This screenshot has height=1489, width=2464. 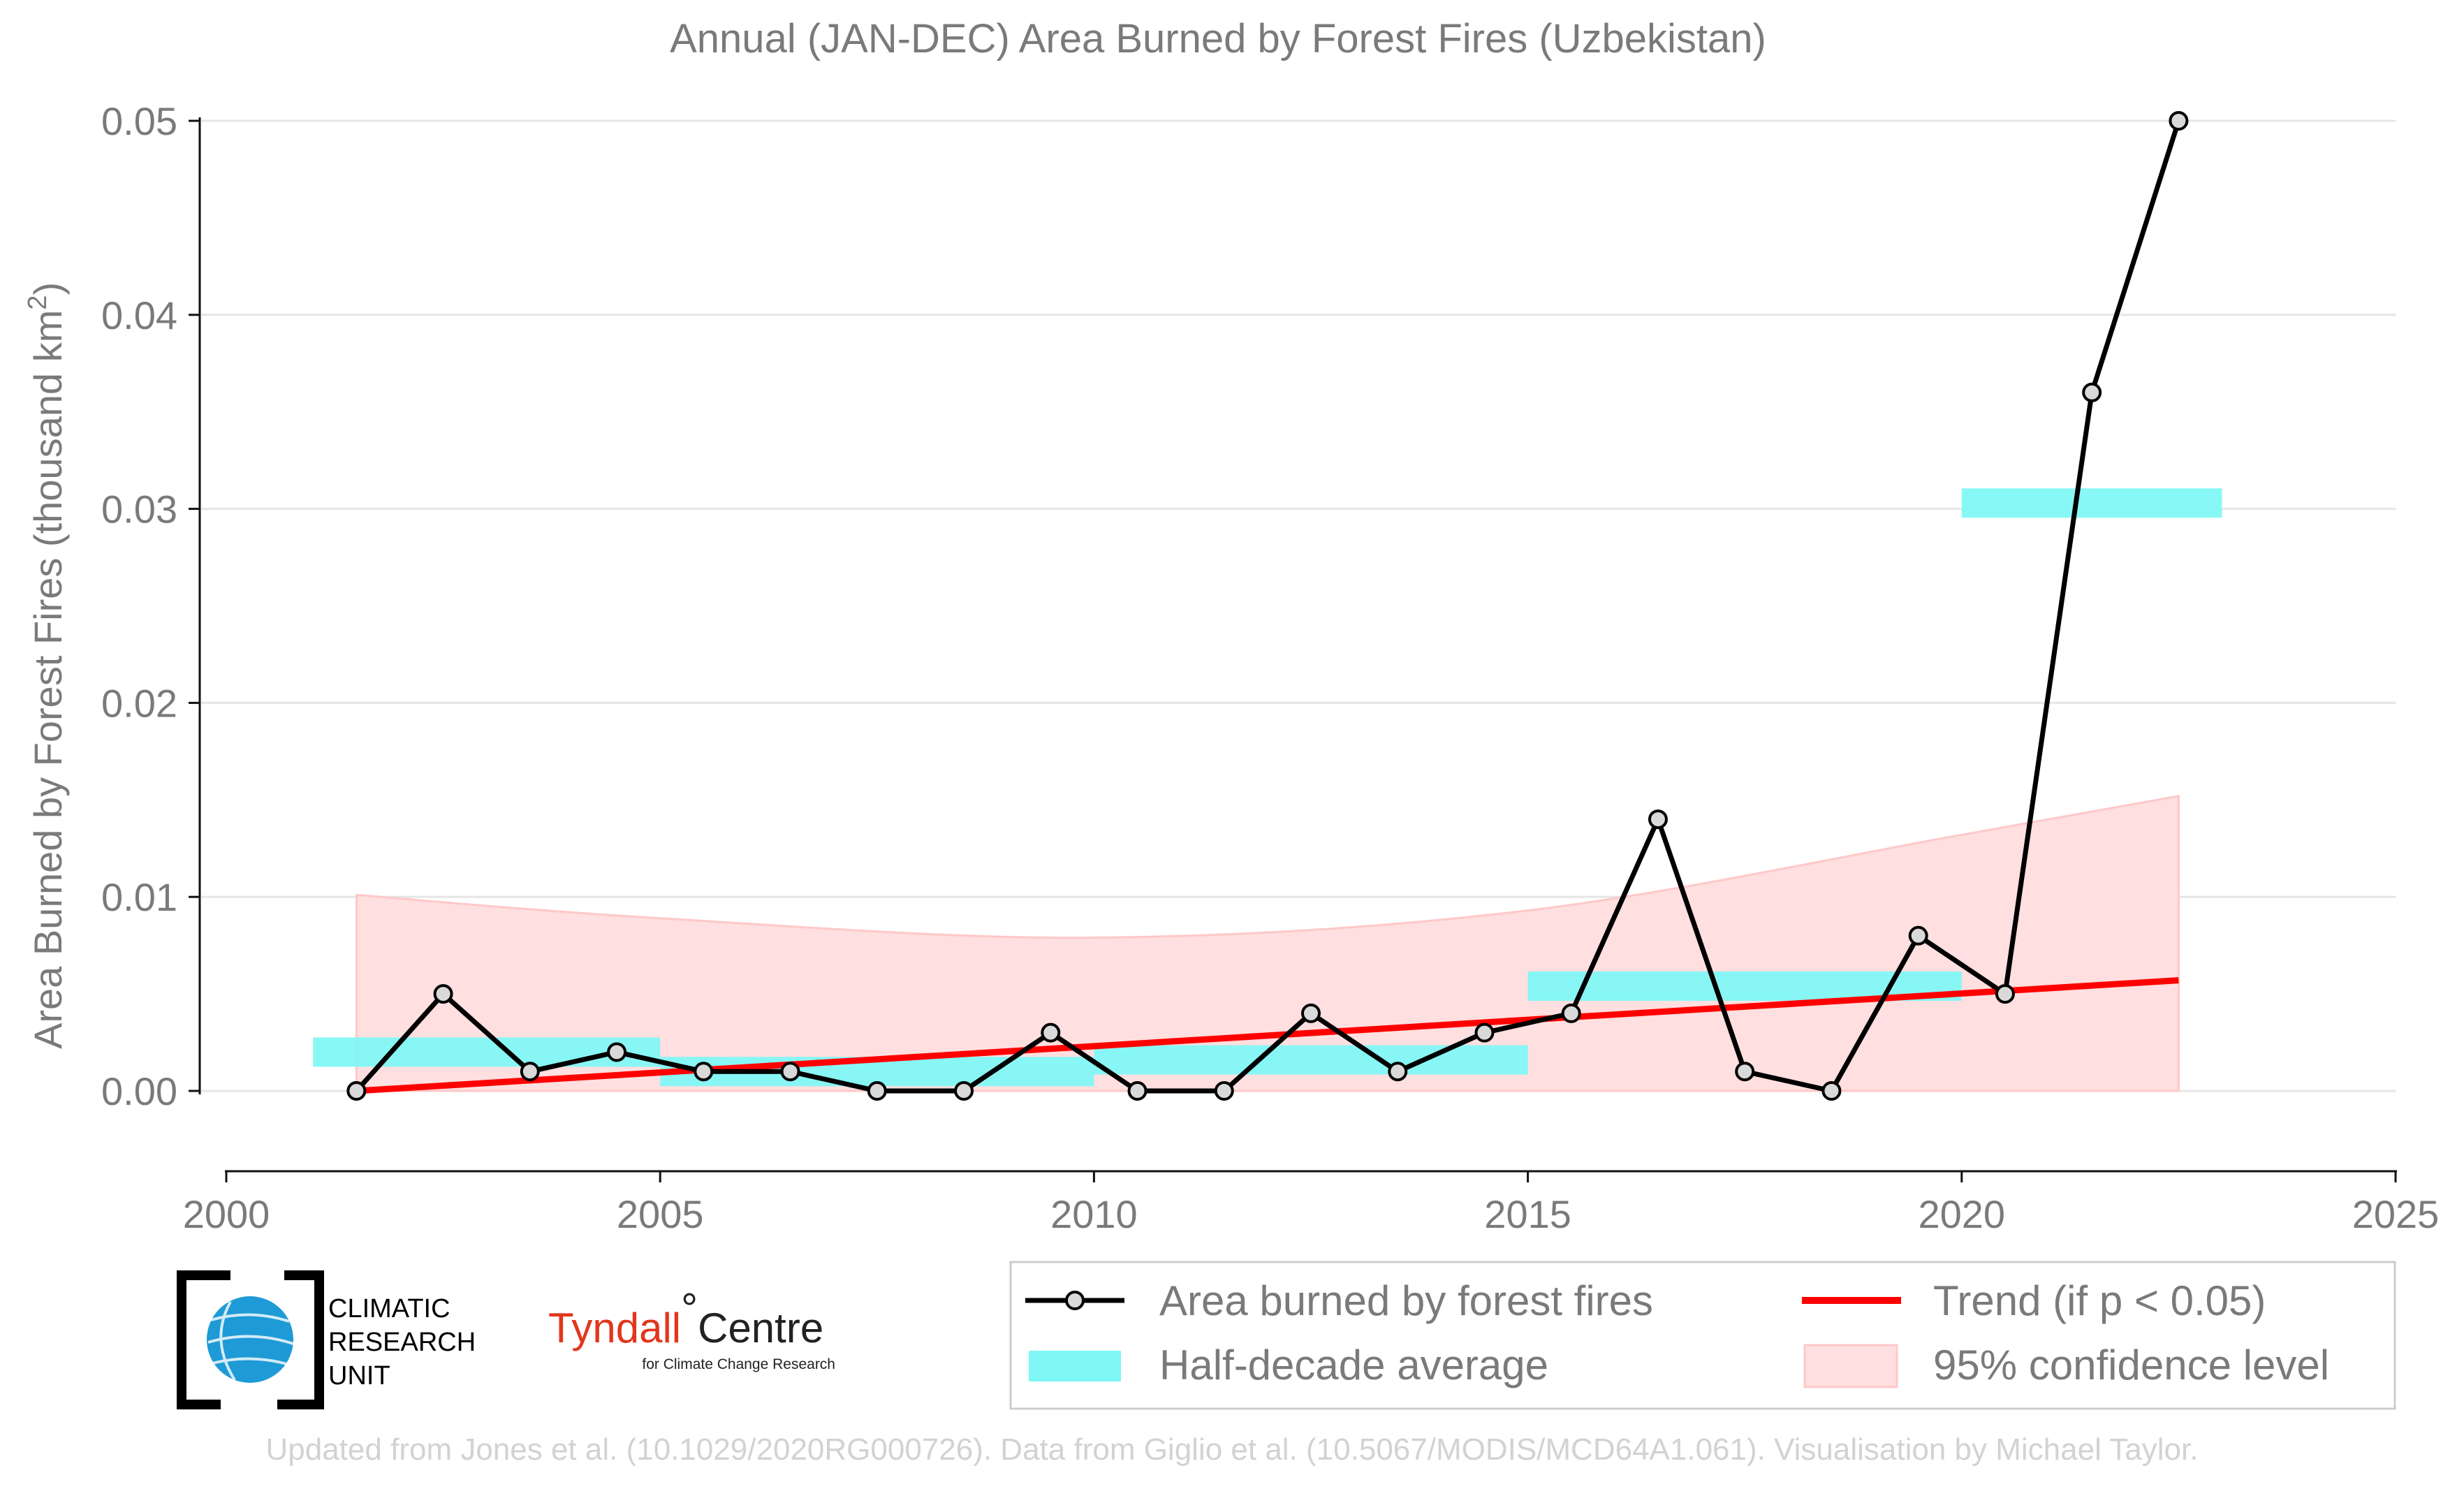 What do you see at coordinates (1406, 1300) in the screenshot?
I see `legend-label-area: Area burned by forest fires` at bounding box center [1406, 1300].